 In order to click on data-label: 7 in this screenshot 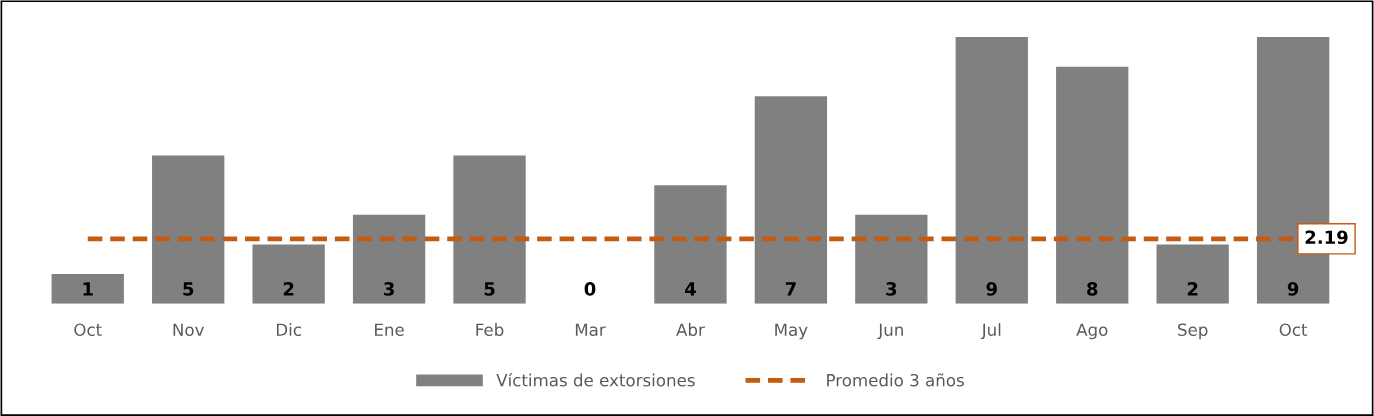, I will do `click(790, 289)`.